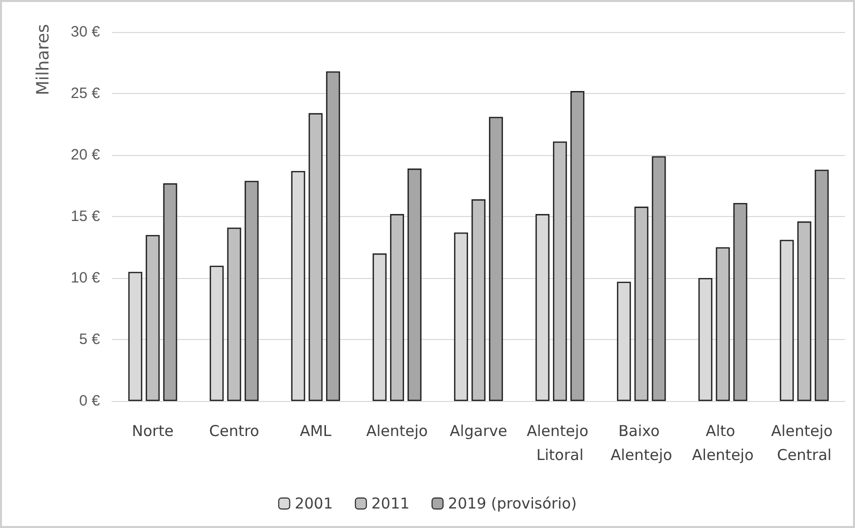  I want to click on legend-label: 2019 (provisório), so click(512, 503).